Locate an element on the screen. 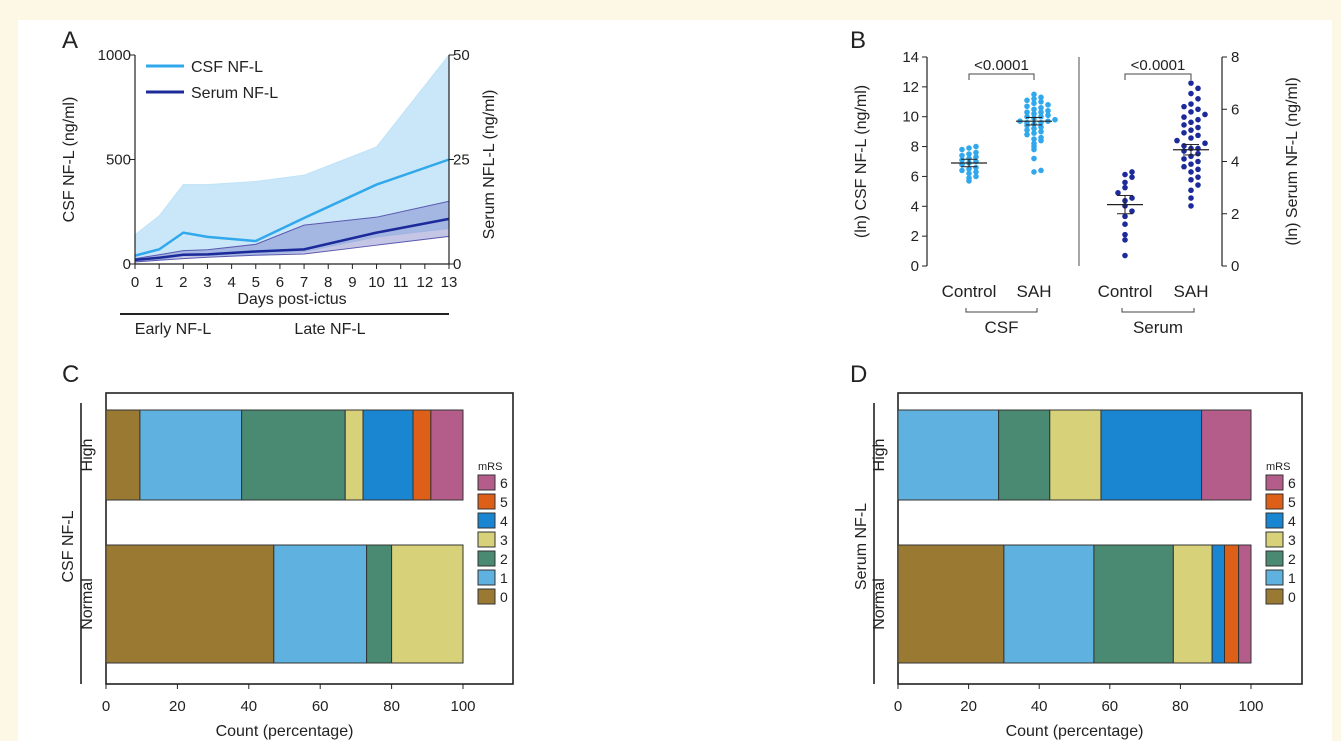 The height and width of the screenshot is (741, 1341). category-label: Normal is located at coordinates (879, 604).